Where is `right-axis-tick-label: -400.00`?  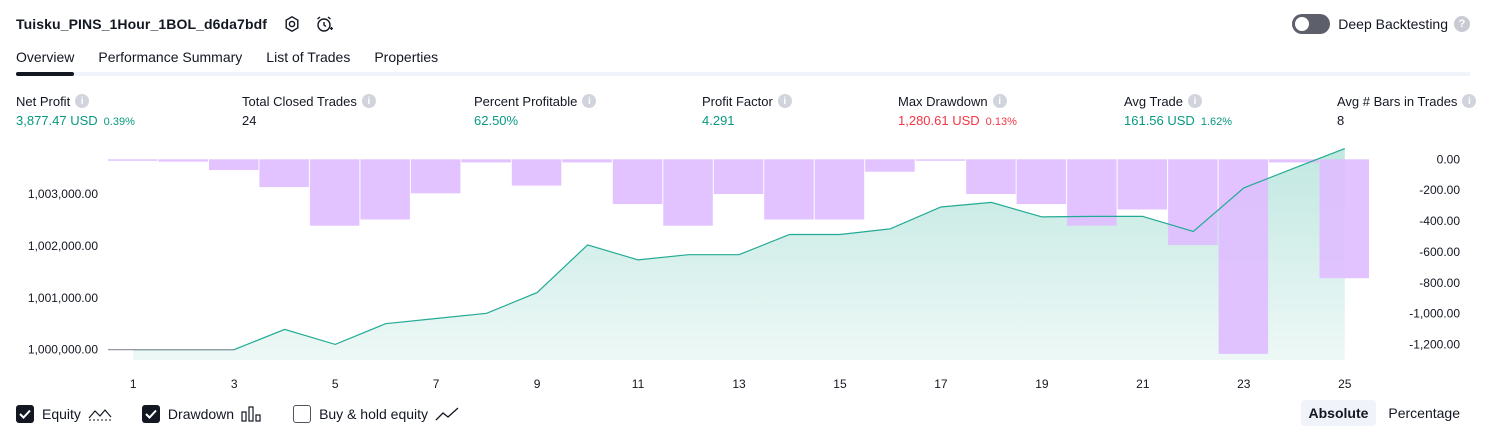
right-axis-tick-label: -400.00 is located at coordinates (1439, 221).